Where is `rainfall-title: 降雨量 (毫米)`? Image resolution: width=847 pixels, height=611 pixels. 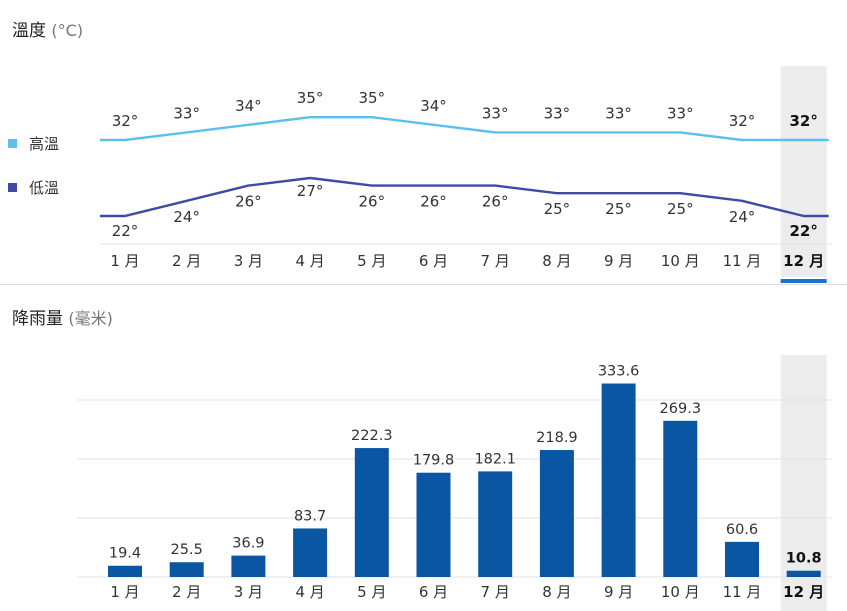
rainfall-title: 降雨量 (毫米) is located at coordinates (62, 316).